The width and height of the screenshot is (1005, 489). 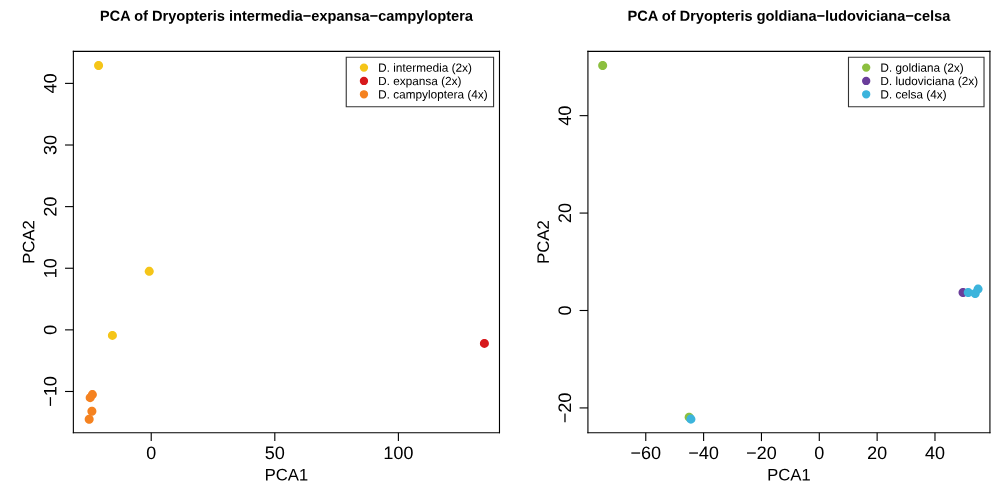 What do you see at coordinates (922, 69) in the screenshot?
I see `legend-label: D. goldiana (2x)` at bounding box center [922, 69].